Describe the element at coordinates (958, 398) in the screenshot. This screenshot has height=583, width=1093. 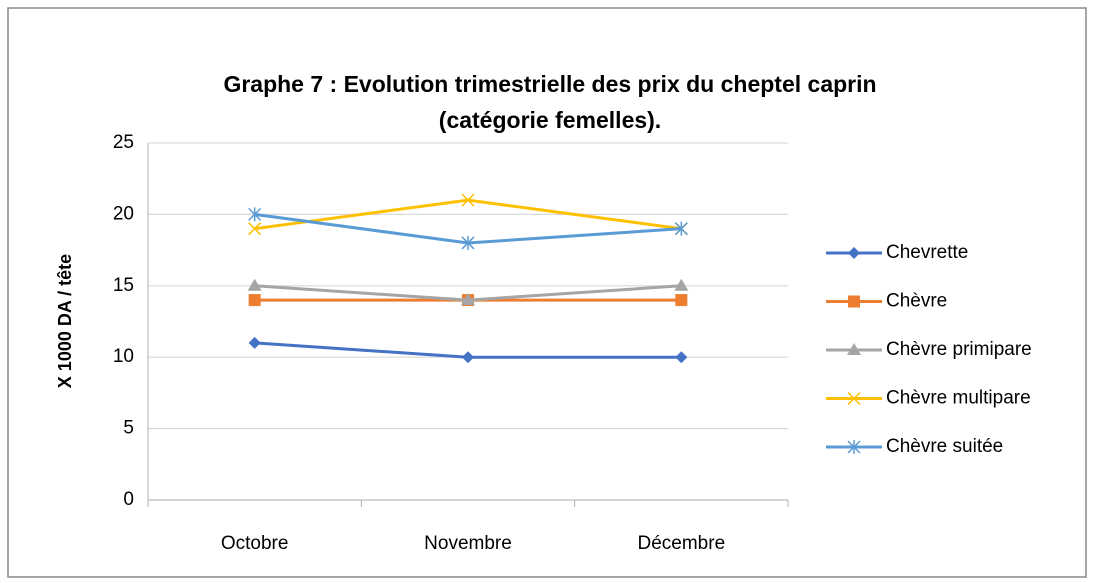
I see `legend-label: Chèvre multipare` at that location.